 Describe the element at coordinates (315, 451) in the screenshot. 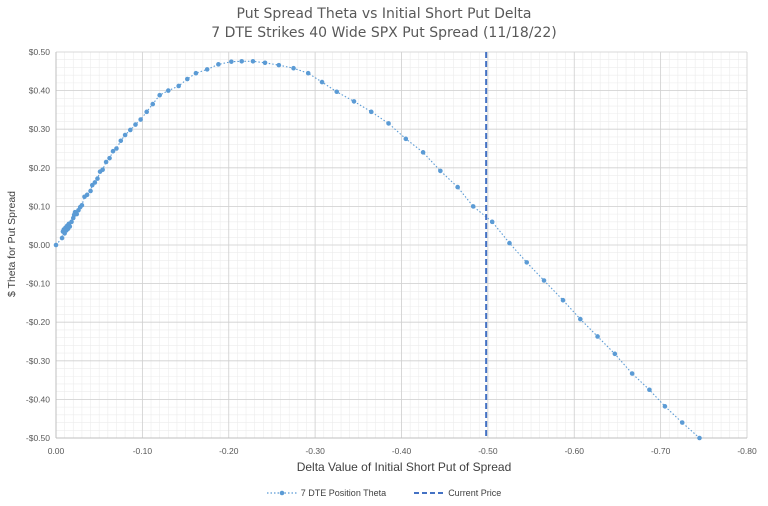

I see `x-tick-label: -0.30` at that location.